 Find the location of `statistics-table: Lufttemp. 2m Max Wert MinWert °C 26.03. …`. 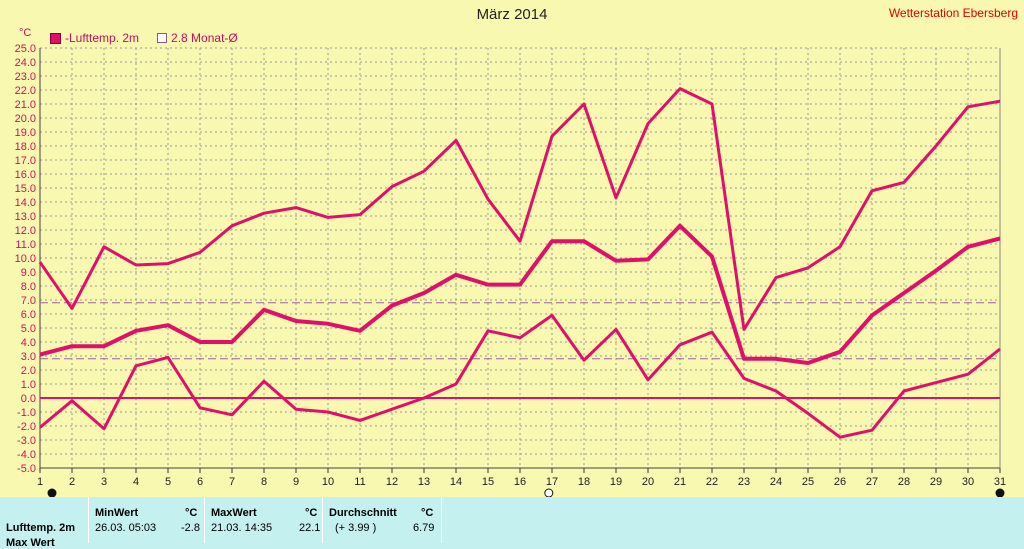

statistics-table: Lufttemp. 2m Max Wert MinWert °C 26.03. … is located at coordinates (512, 523).